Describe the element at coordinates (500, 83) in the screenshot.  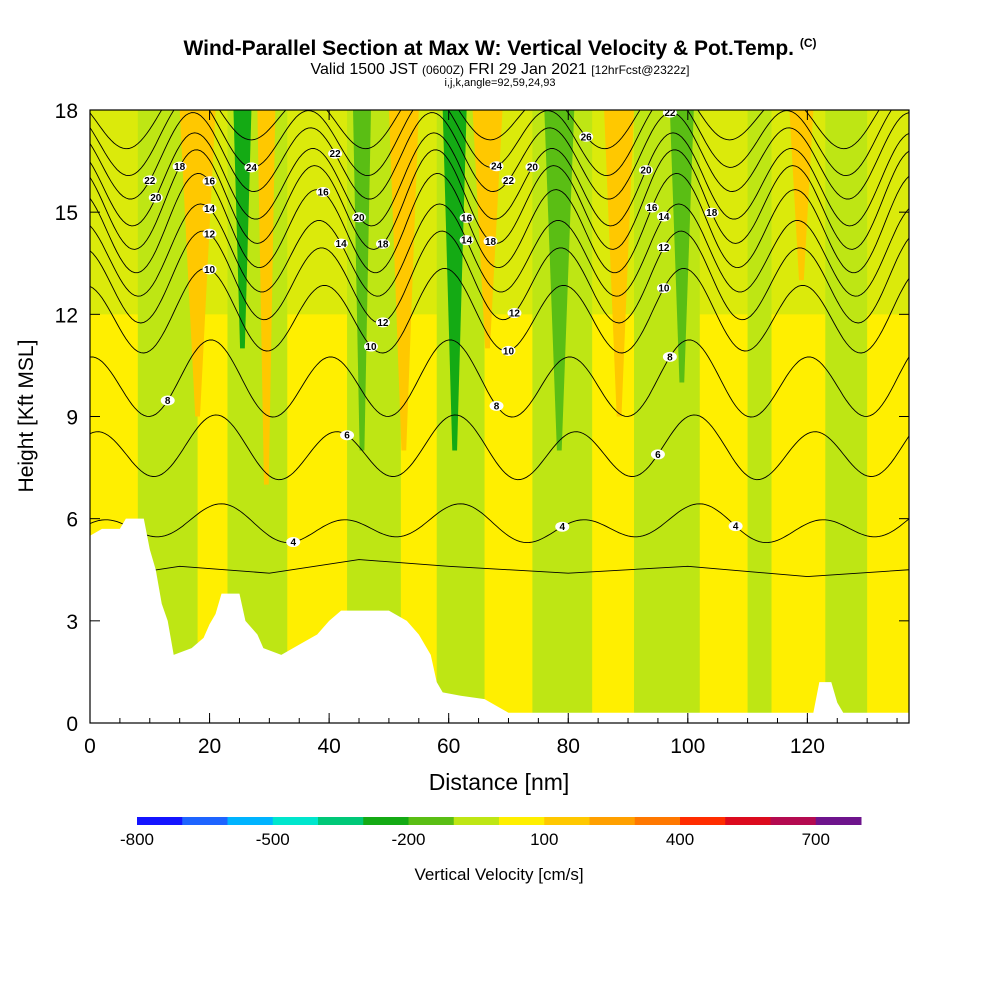
I see `grid-params: i,j,k,angle=92,59,24,93` at that location.